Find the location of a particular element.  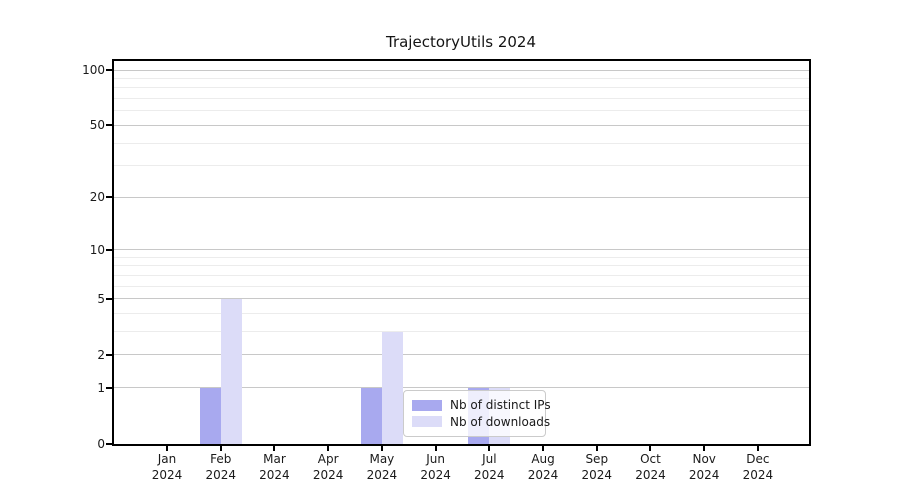

bar-distinct-ips-feb is located at coordinates (210, 415).